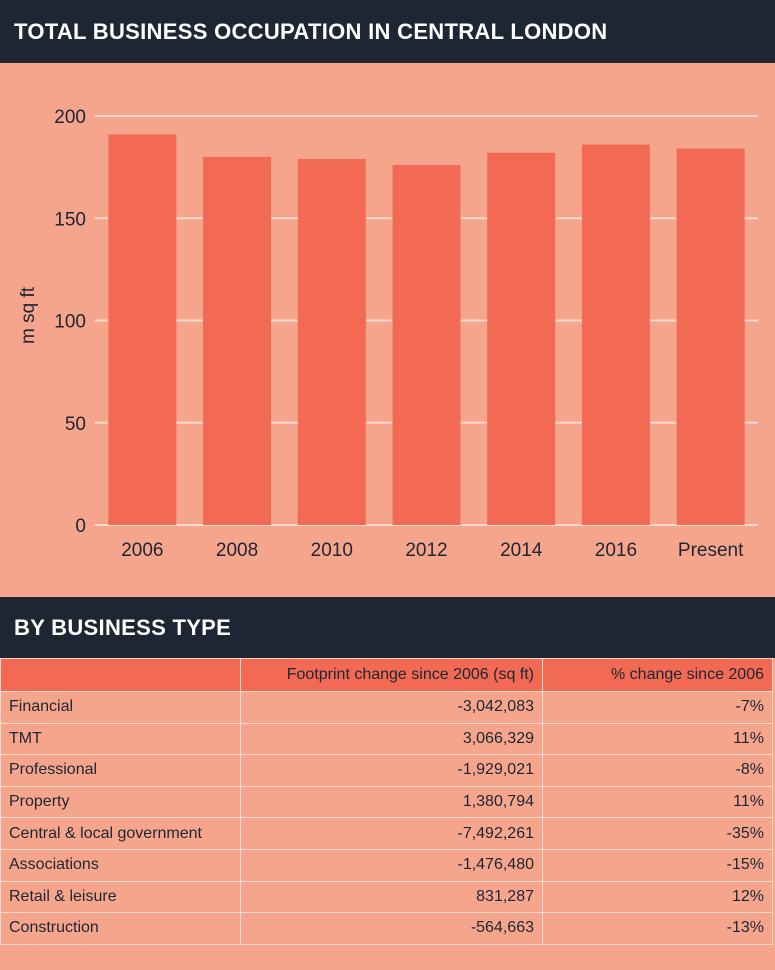 The height and width of the screenshot is (970, 775). Describe the element at coordinates (391, 739) in the screenshot. I see `footprint-change-cell: 3,066,329` at that location.